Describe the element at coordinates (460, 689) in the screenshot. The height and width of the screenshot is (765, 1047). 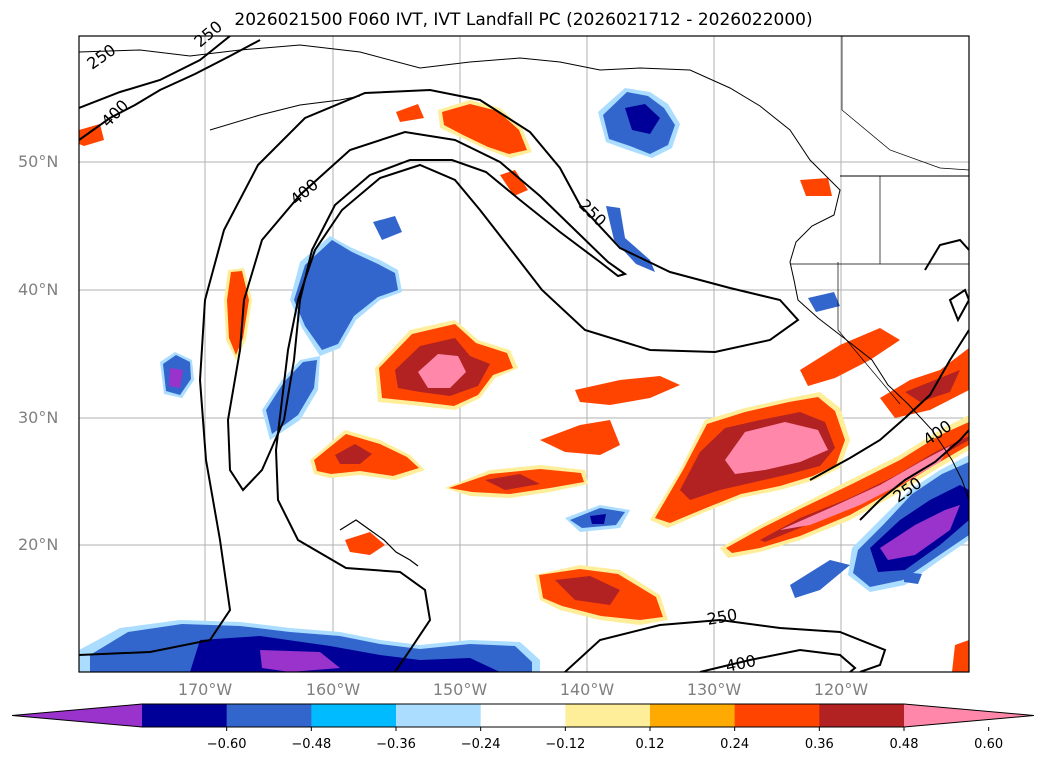
I see `lon-label-150w: 150°W` at that location.